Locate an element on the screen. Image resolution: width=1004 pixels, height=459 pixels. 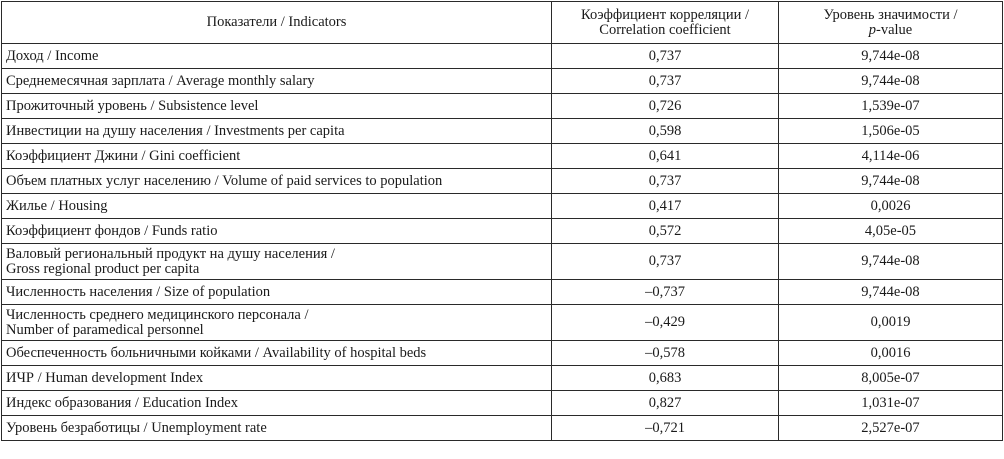
indicator-label: Жилье / Housing is located at coordinates (57, 205).